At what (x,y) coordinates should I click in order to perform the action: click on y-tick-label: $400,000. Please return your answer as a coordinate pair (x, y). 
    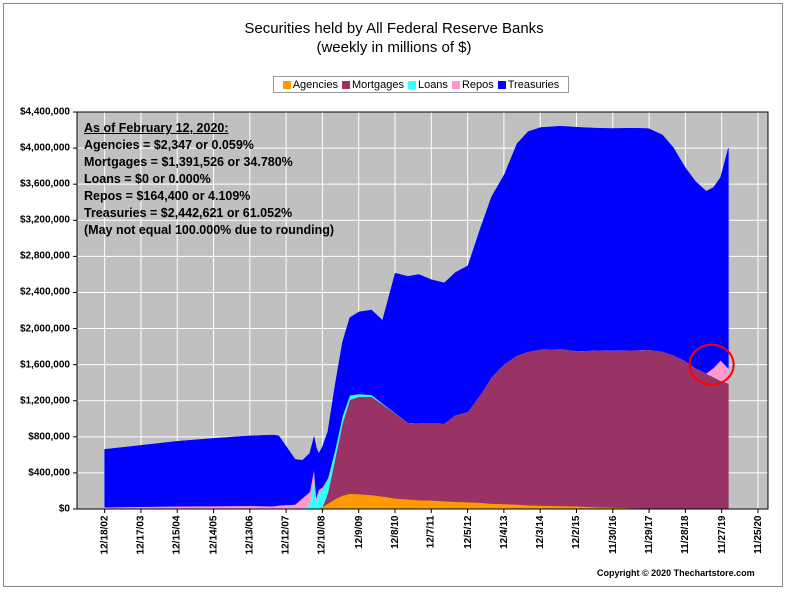
    Looking at the image, I should click on (49, 473).